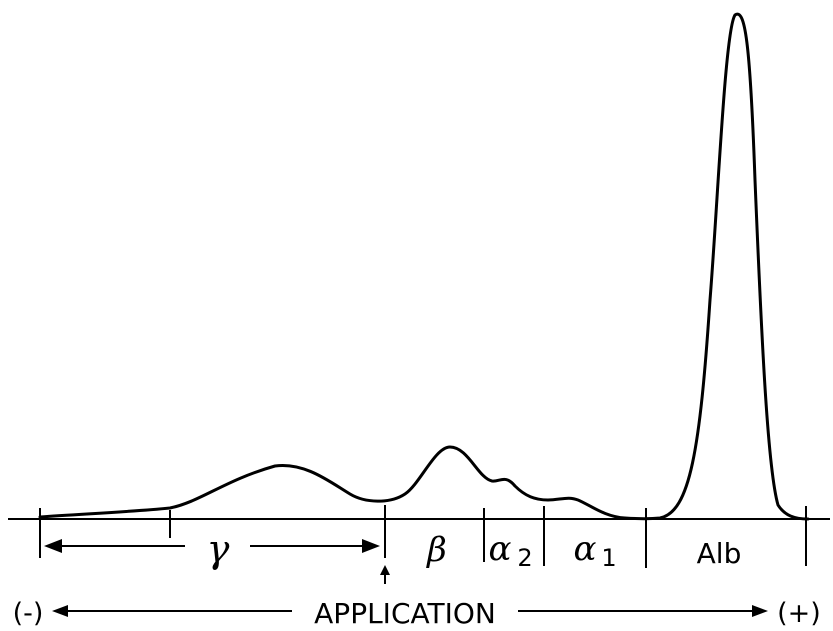 The width and height of the screenshot is (833, 631). Describe the element at coordinates (53, 546) in the screenshot. I see `gamma-arrowhead-left` at that location.